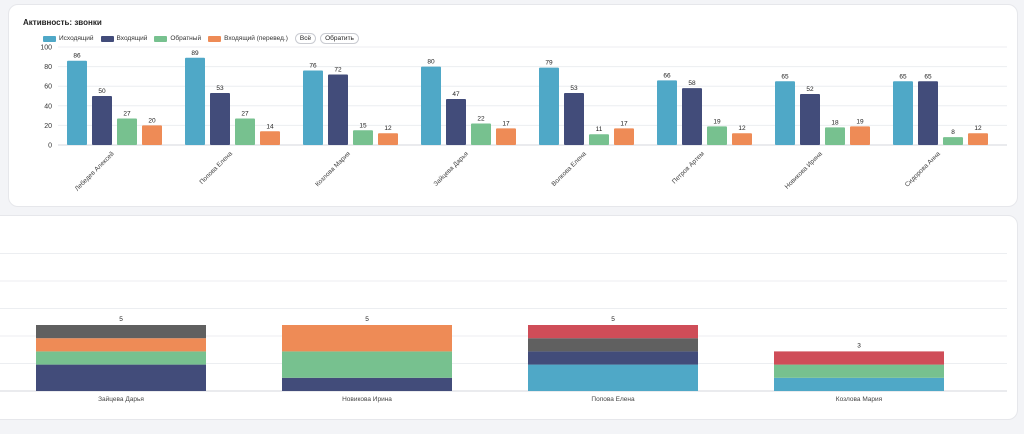 The height and width of the screenshot is (434, 1024). I want to click on data-label: 19, so click(860, 121).